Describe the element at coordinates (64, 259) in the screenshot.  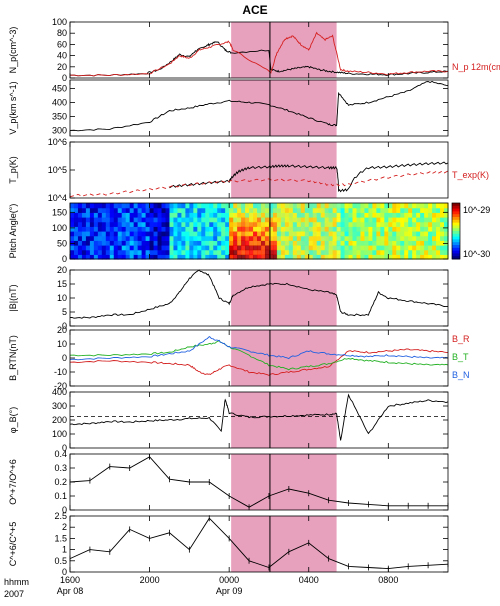
I see `y-tick-label: 0` at that location.